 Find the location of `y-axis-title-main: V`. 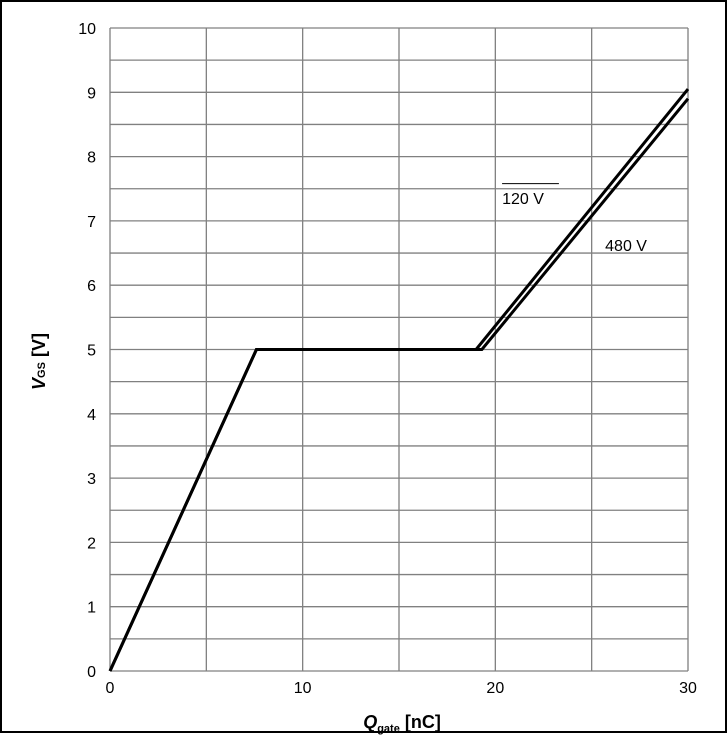

y-axis-title-main: V is located at coordinates (39, 383).